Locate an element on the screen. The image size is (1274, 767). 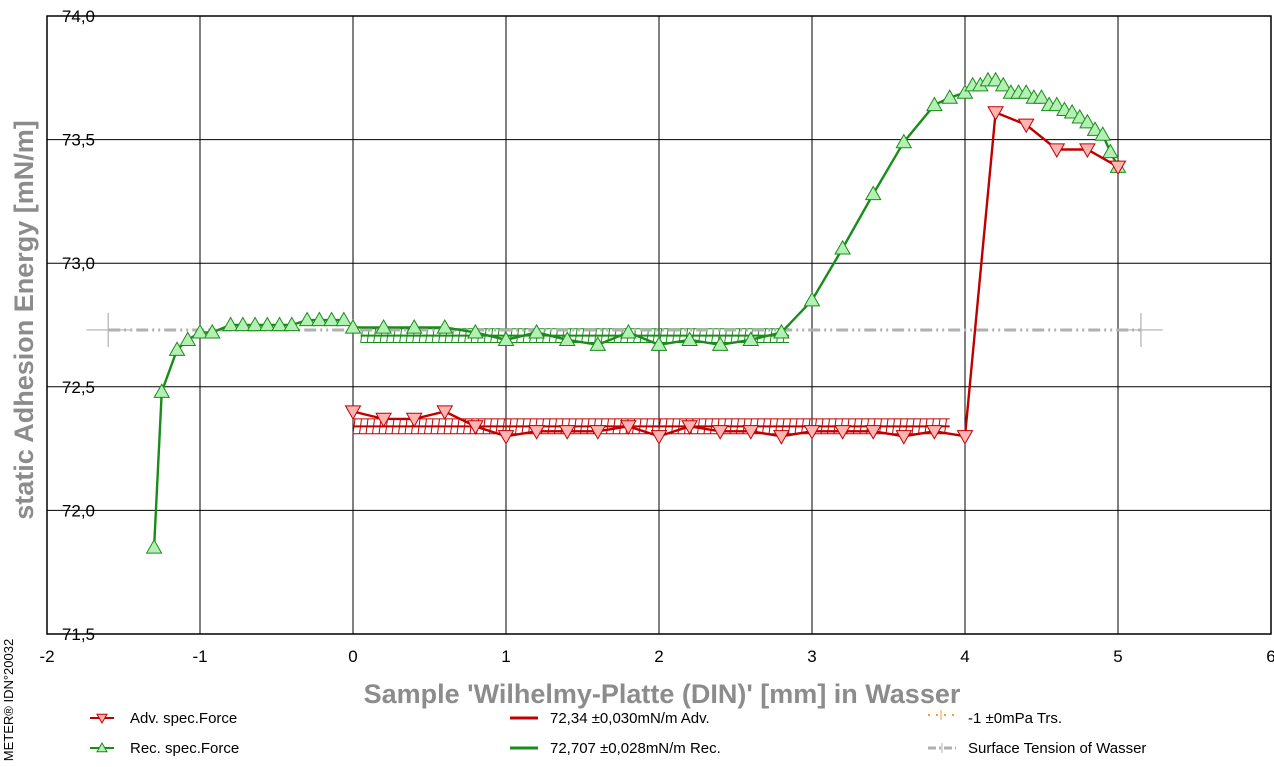
y-tick-label: 71,5 is located at coordinates (78, 634).